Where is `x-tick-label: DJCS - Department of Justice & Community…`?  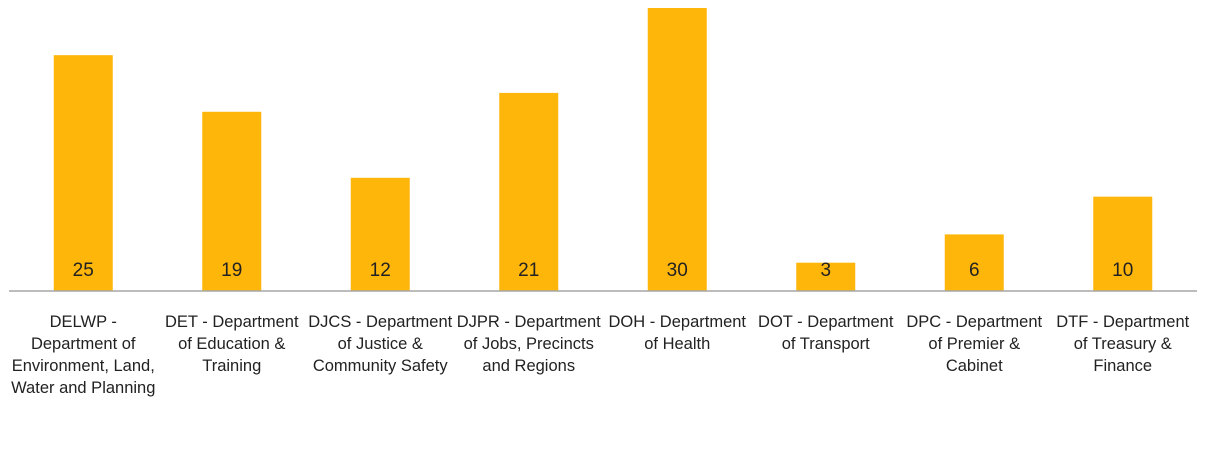
x-tick-label: DJCS - Department of Justice & Community… is located at coordinates (380, 344).